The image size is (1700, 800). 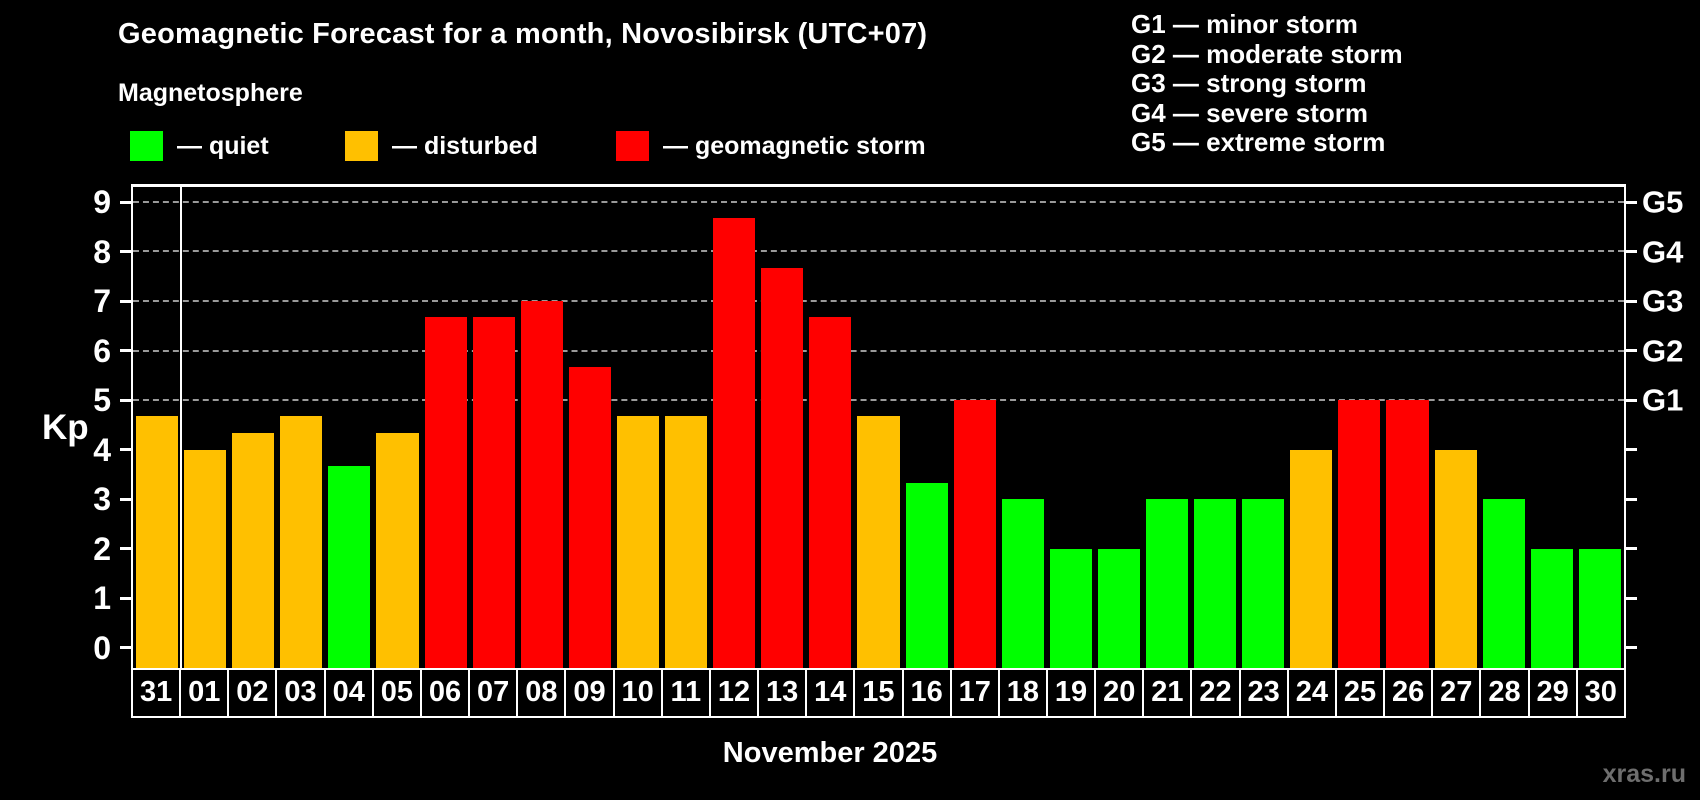 I want to click on day-label-02: 02, so click(x=251, y=693).